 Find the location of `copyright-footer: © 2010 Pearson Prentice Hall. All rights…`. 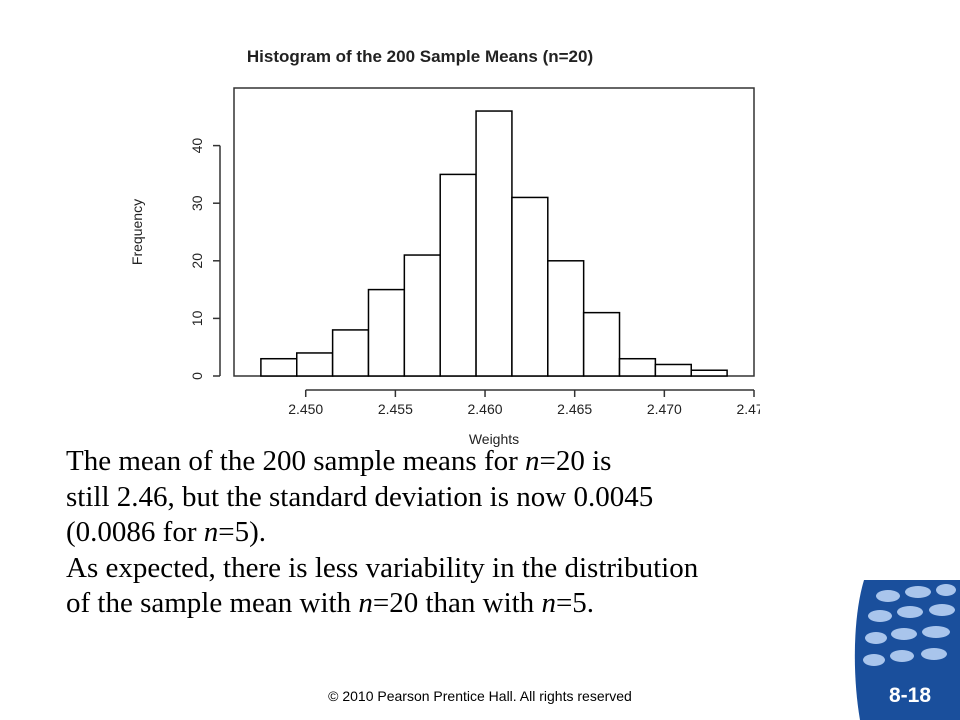

copyright-footer: © 2010 Pearson Prentice Hall. All rights… is located at coordinates (480, 696).